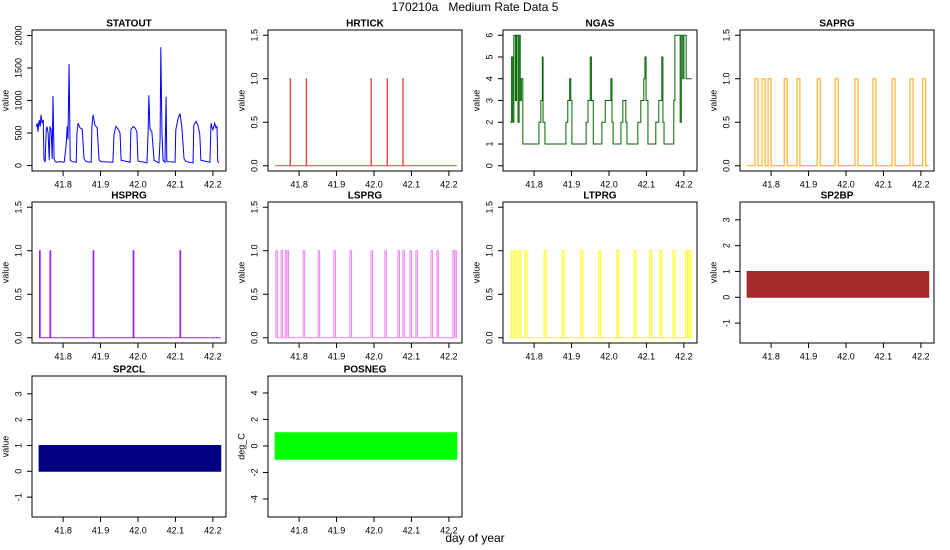  Describe the element at coordinates (475, 7) in the screenshot. I see `figure-title: 170210a Medium Rate Data 5` at that location.